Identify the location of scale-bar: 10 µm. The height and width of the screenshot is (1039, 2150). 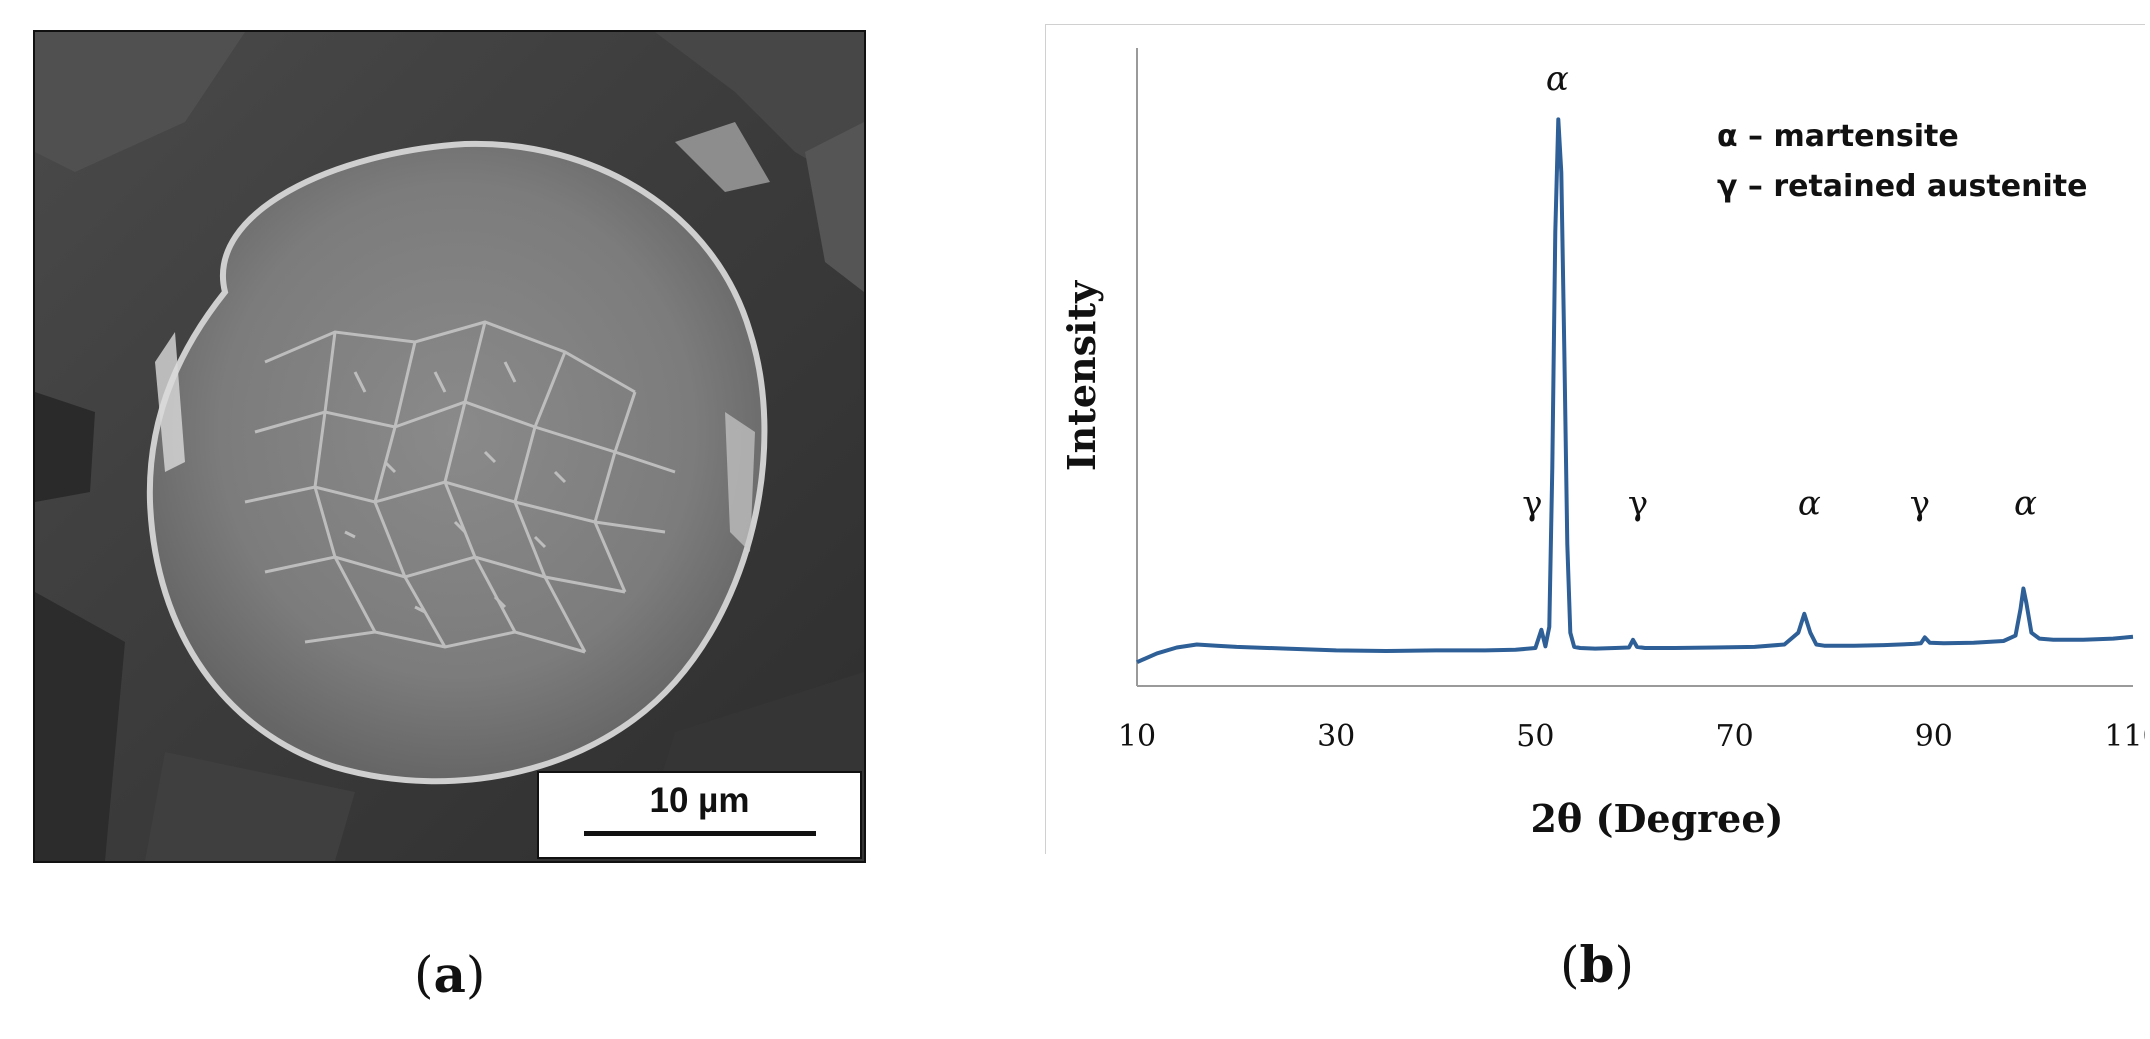
(699, 815).